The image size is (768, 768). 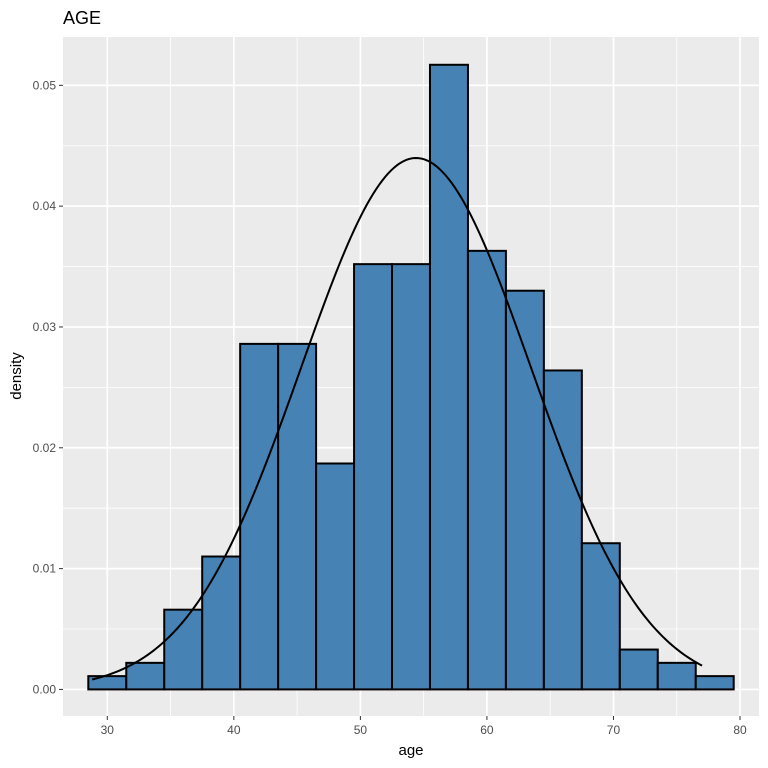 I want to click on y-tick-label: 0.00, so click(x=45, y=689).